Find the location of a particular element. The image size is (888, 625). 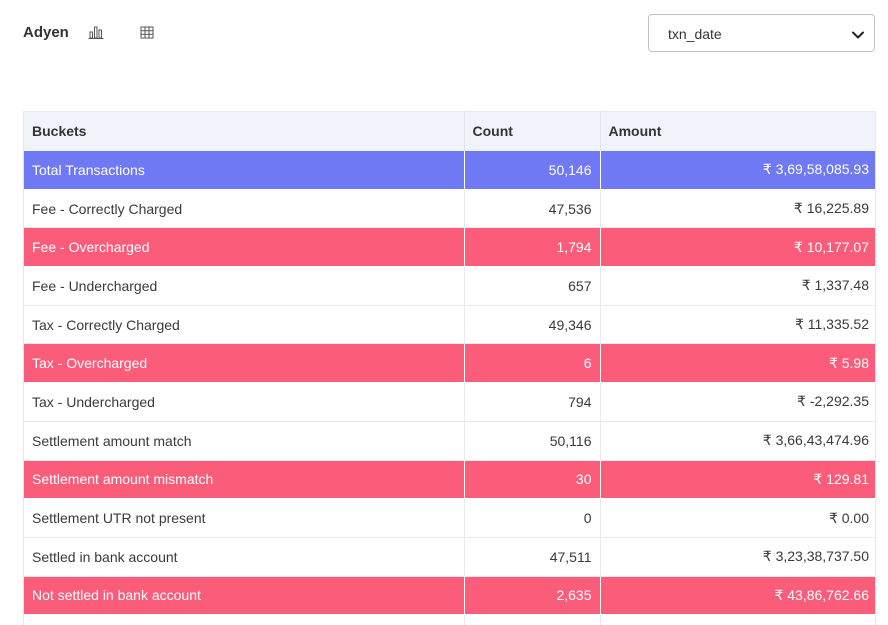

cell-bucket: Settlement amount mismatch is located at coordinates (244, 480).